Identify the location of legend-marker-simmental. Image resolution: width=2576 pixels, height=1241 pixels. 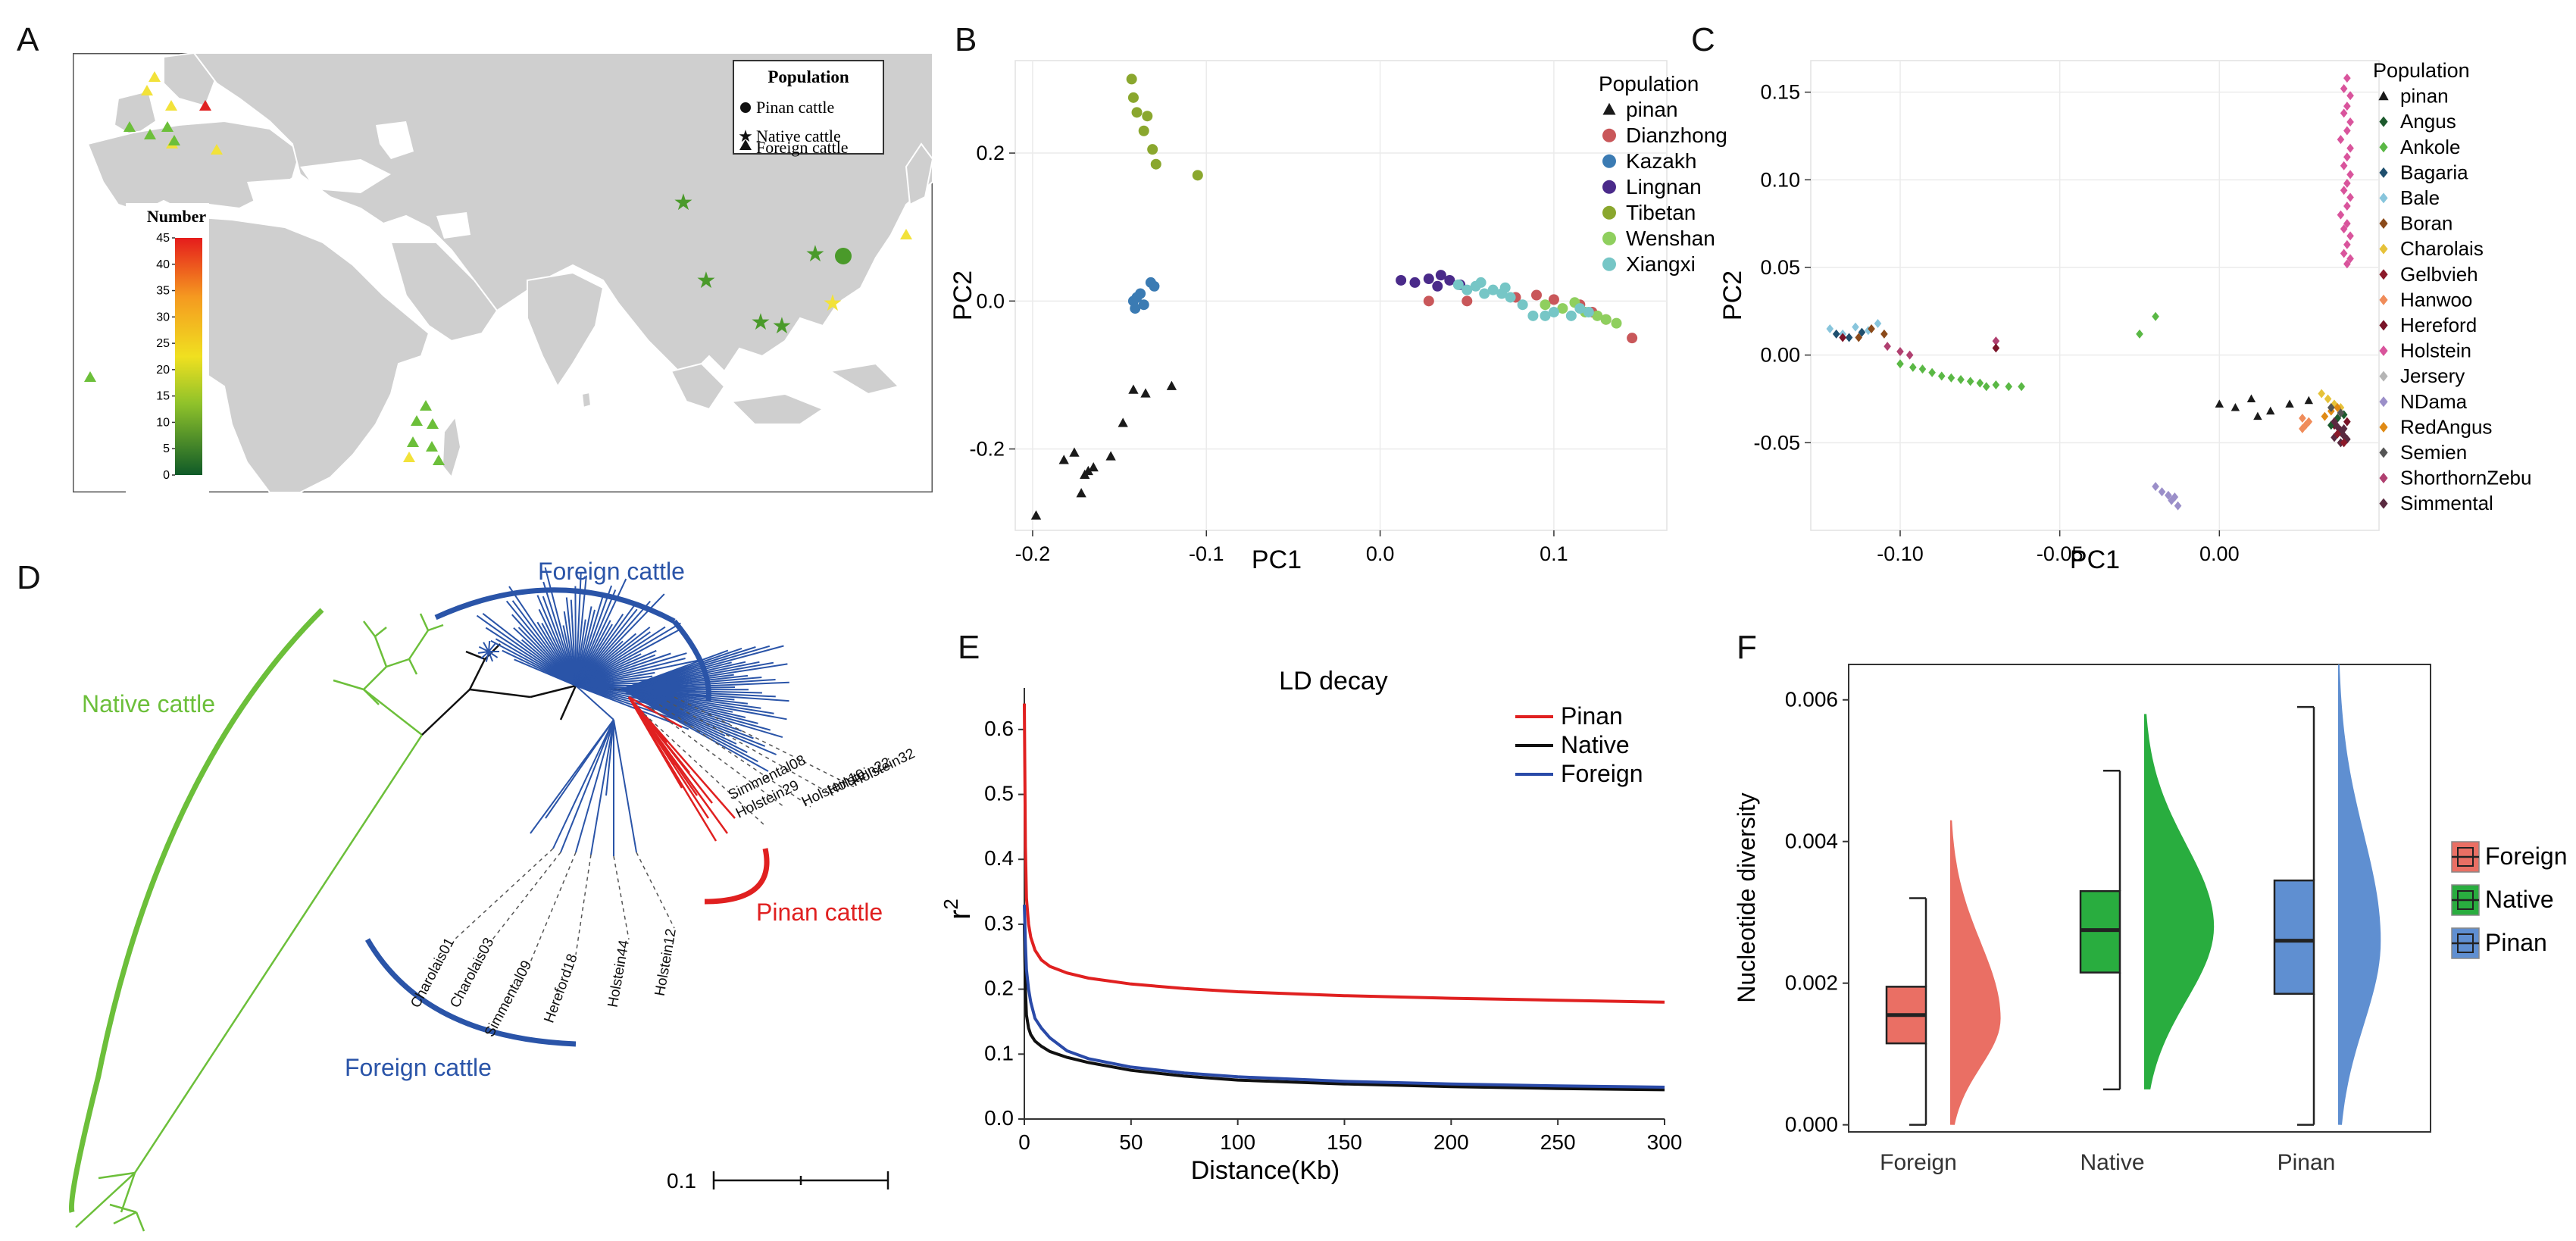
(2383, 503).